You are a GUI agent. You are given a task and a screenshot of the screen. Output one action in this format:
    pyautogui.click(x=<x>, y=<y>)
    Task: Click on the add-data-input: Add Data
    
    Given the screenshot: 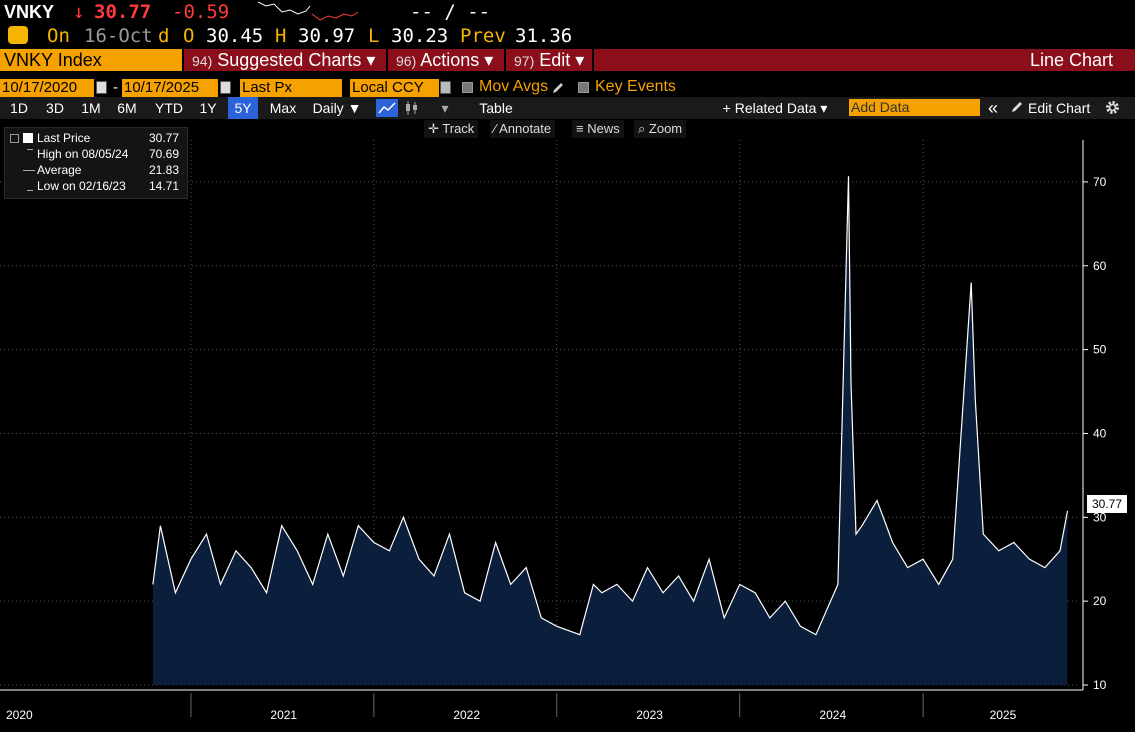 What is the action you would take?
    pyautogui.click(x=914, y=107)
    